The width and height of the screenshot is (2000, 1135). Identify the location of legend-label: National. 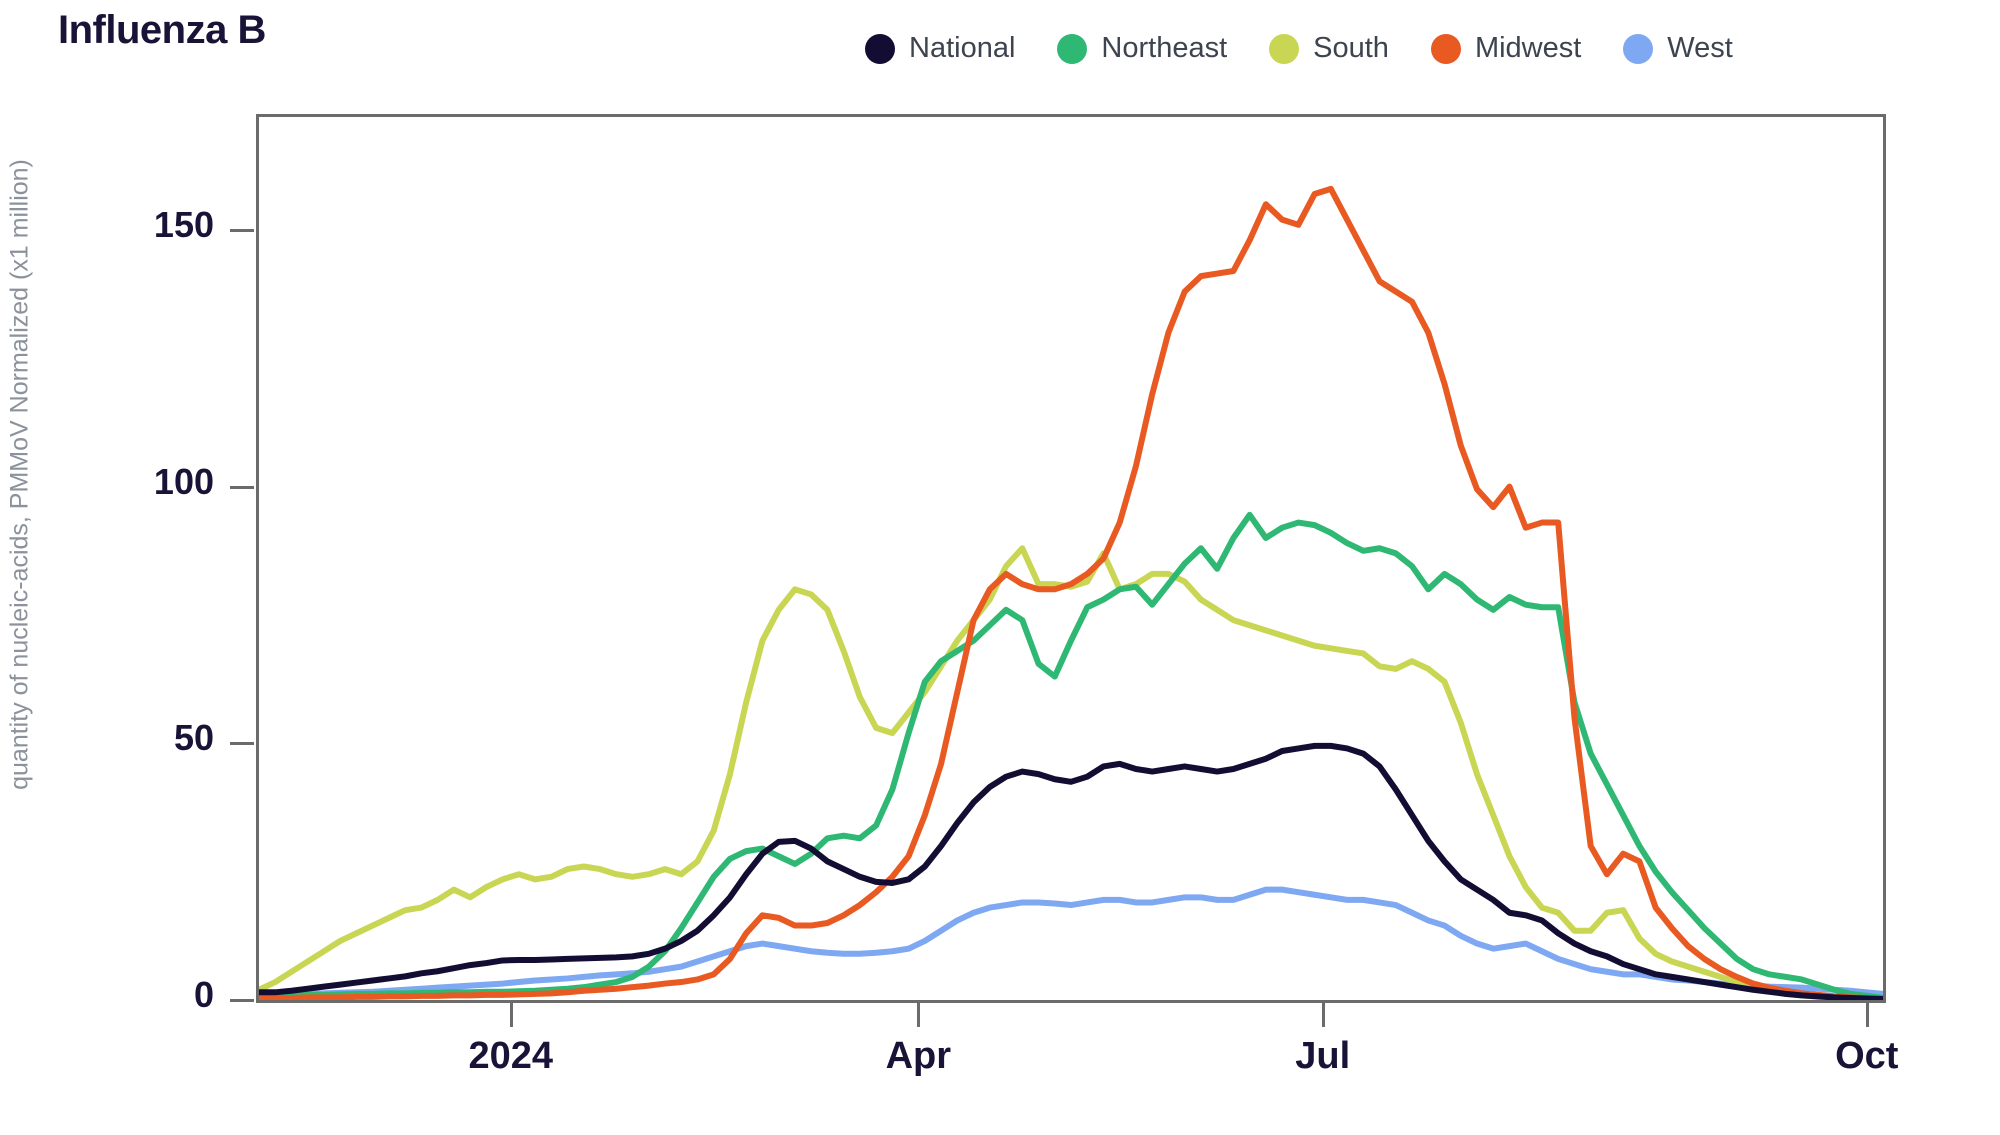
(962, 48).